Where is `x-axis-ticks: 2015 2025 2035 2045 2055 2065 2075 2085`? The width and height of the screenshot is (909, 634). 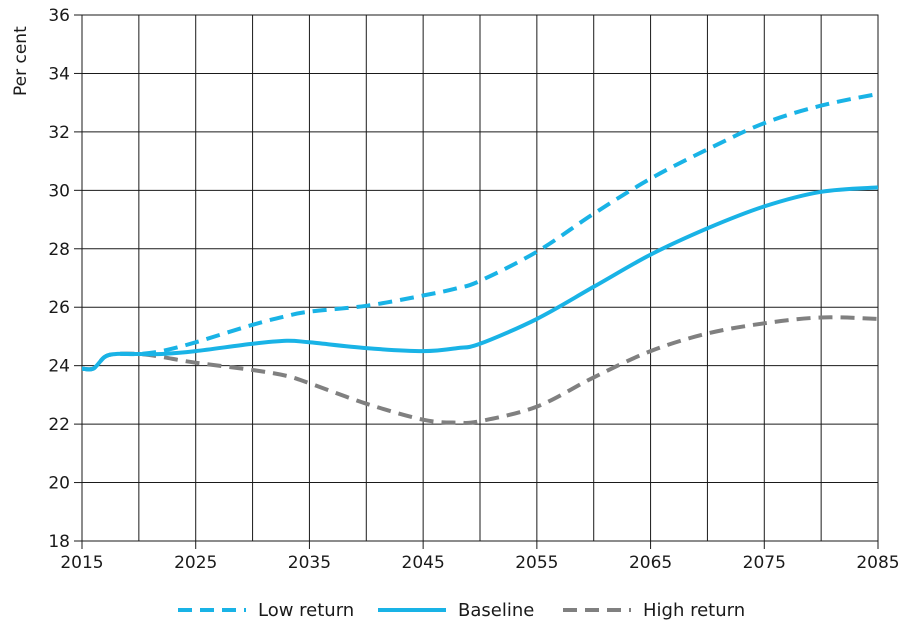 x-axis-ticks: 2015 2025 2035 2045 2055 2065 2075 2085 is located at coordinates (480, 557).